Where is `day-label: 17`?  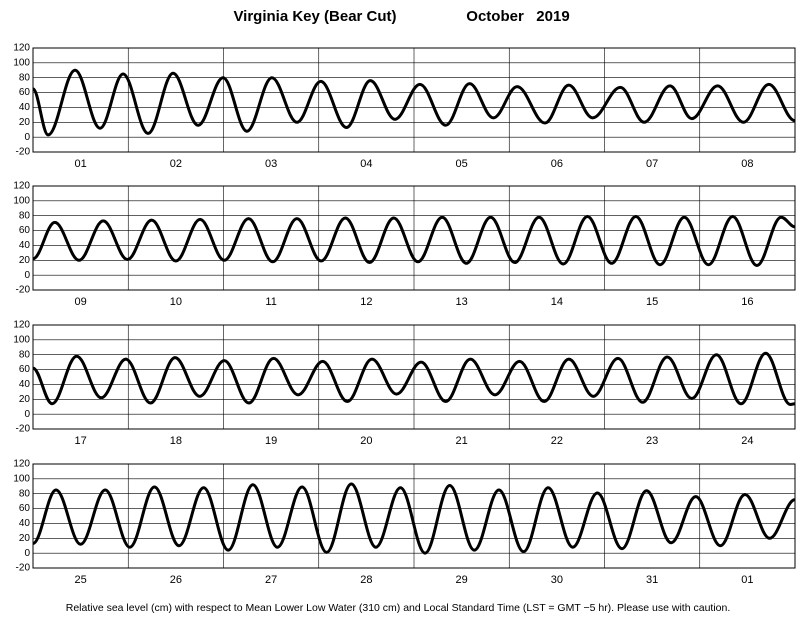 day-label: 17 is located at coordinates (81, 441).